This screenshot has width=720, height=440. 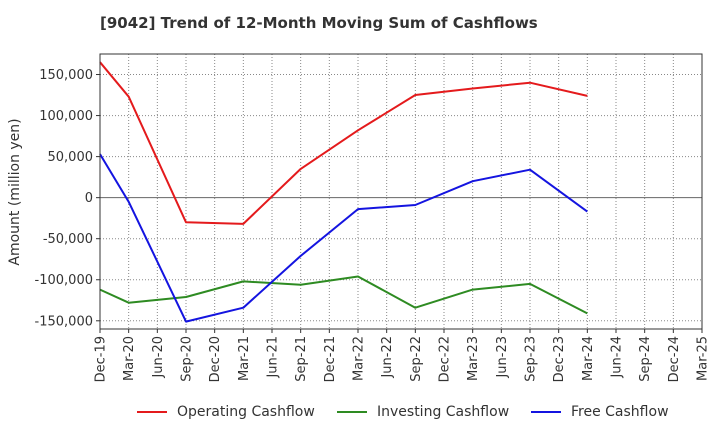 What do you see at coordinates (645, 359) in the screenshot?
I see `x-tick-label: Sep-24` at bounding box center [645, 359].